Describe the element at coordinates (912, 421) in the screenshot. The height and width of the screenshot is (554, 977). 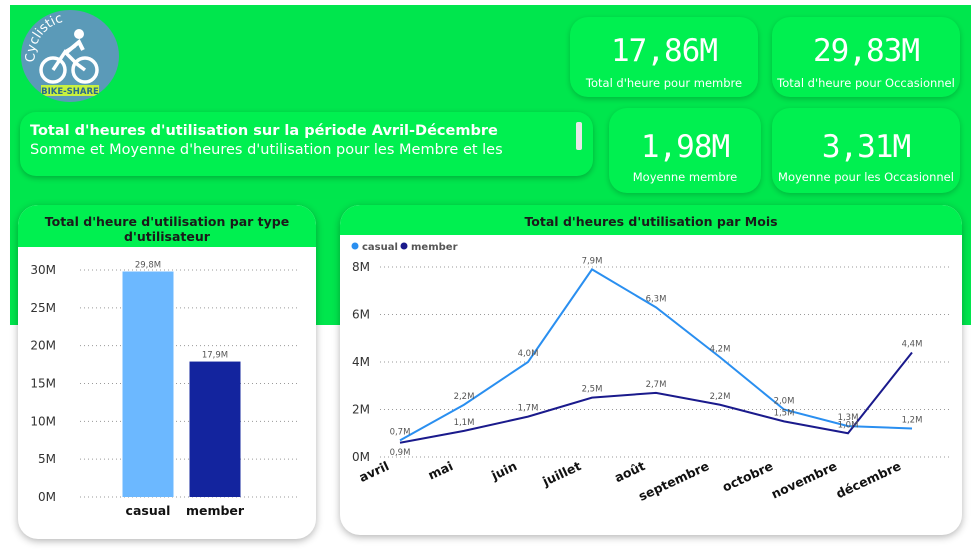
I see `data-label-casual: 1,2M` at that location.